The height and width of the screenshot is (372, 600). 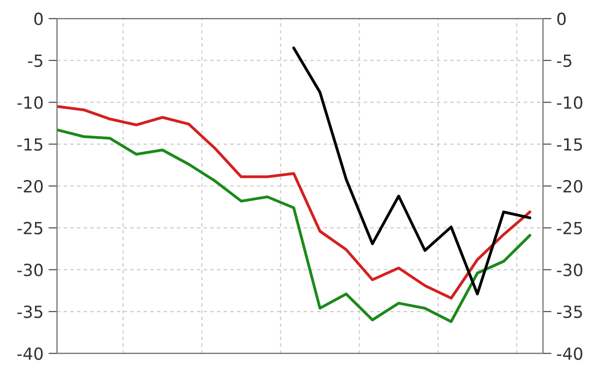 I want to click on y-tick-label: -10, so click(x=30, y=102).